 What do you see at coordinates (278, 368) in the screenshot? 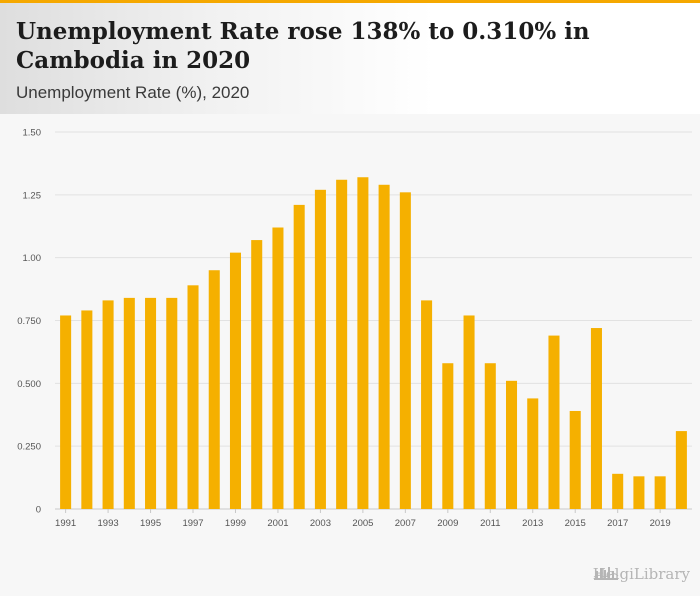
I see `bar-2001` at bounding box center [278, 368].